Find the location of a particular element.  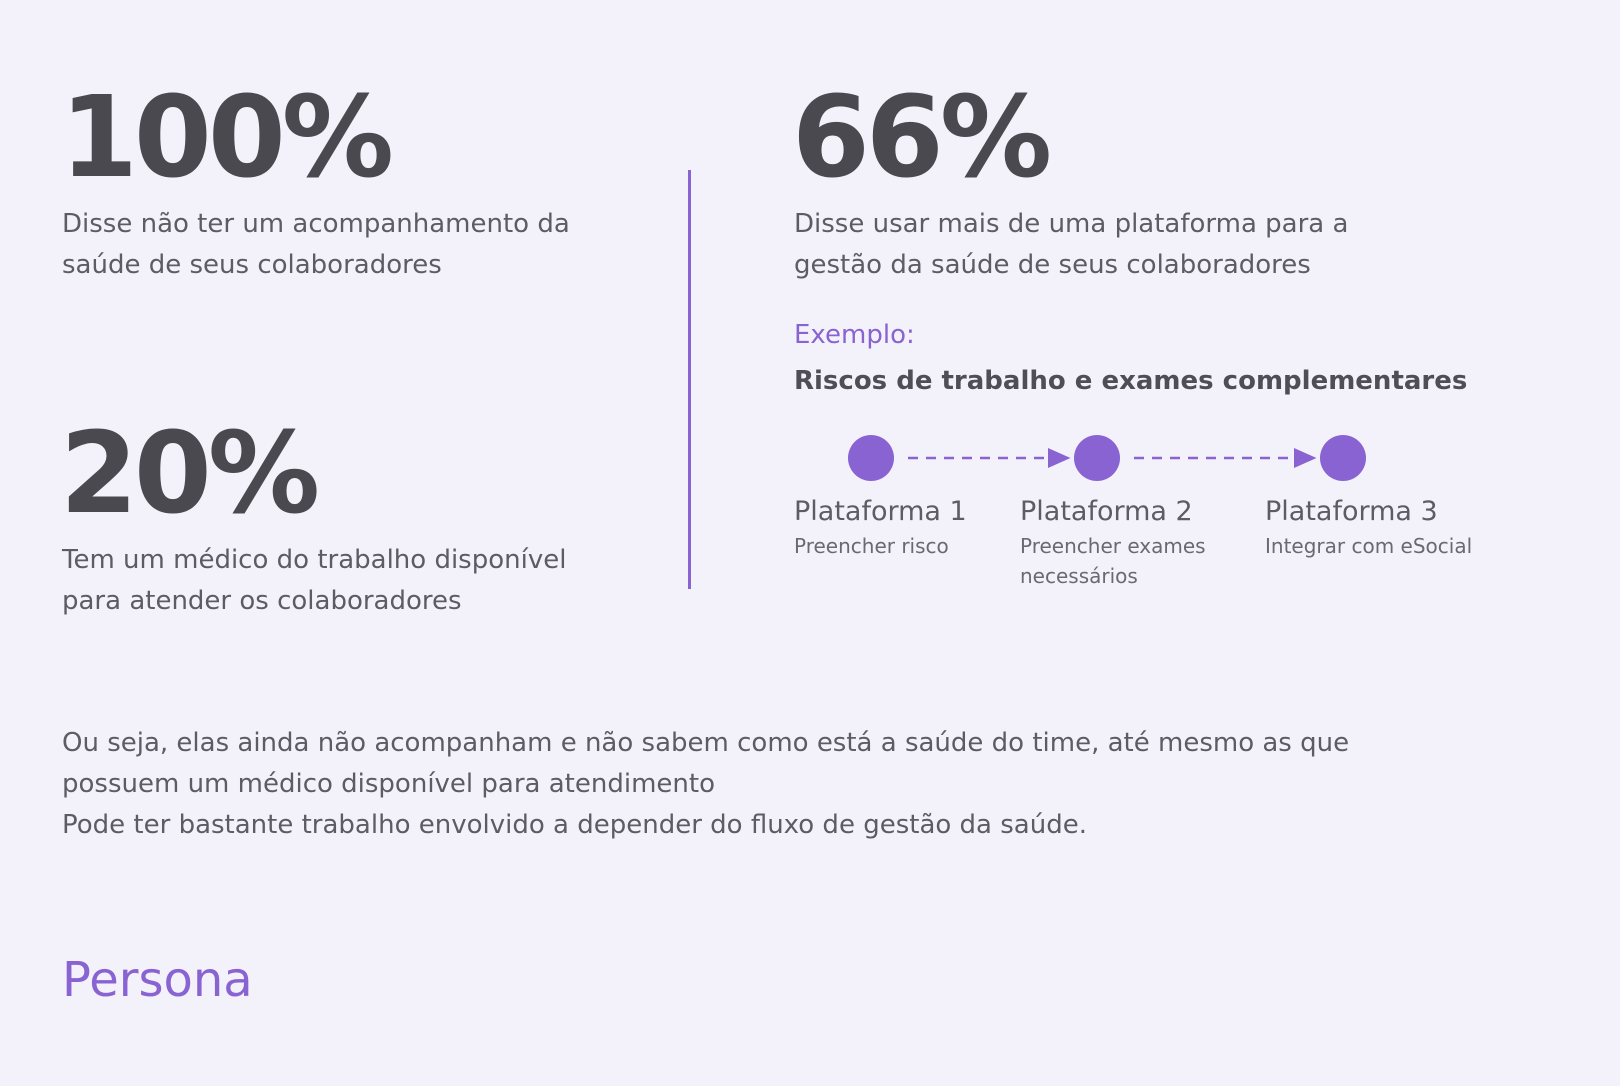

stat-value: 66% is located at coordinates (922, 138).